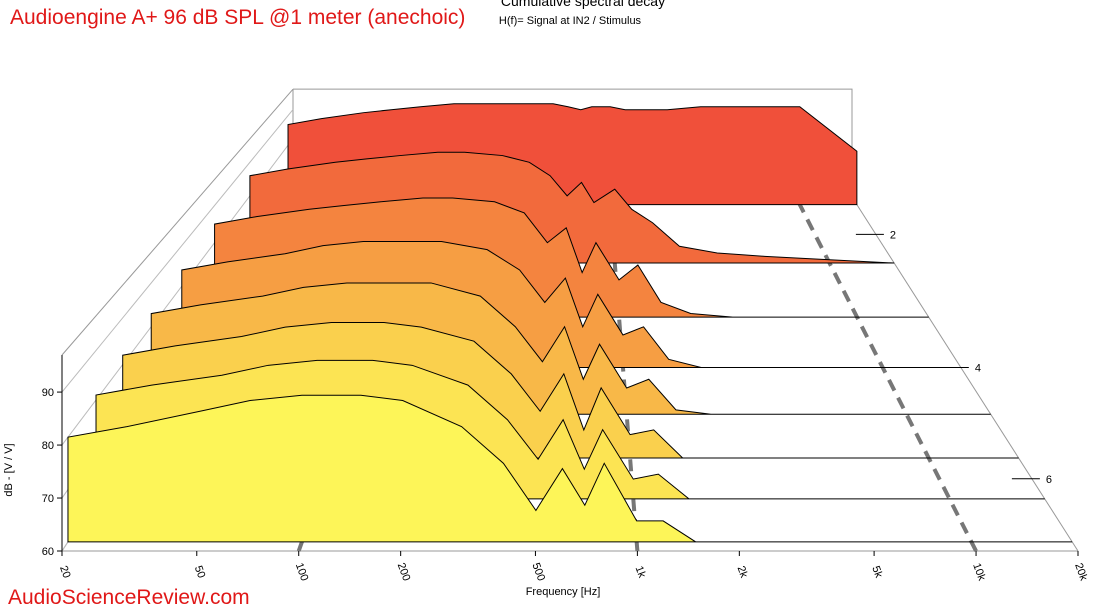 This screenshot has height=612, width=1097. I want to click on x-tick-label: 500, so click(538, 571).